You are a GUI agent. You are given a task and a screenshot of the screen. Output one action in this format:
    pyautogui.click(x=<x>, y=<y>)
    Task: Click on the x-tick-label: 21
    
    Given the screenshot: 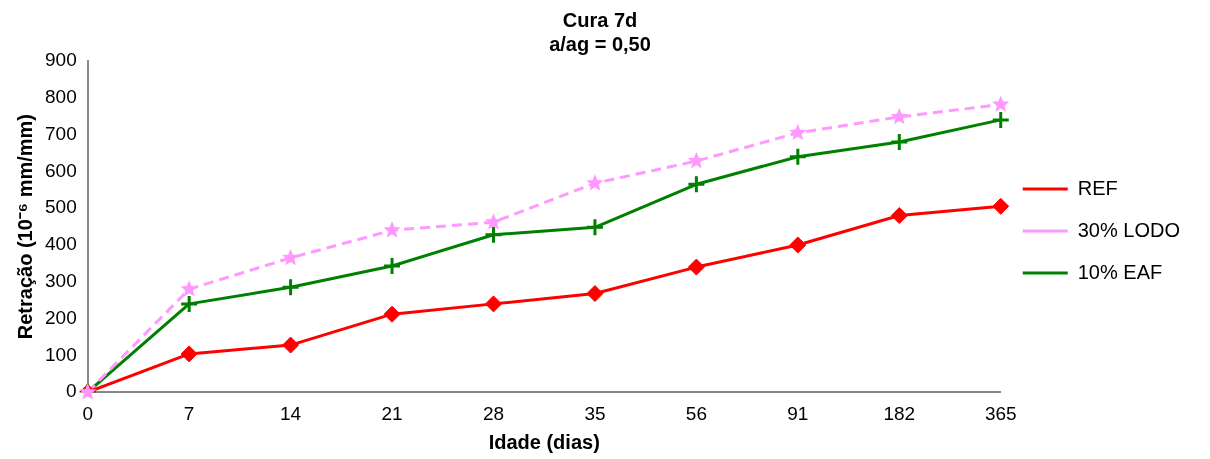 What is the action you would take?
    pyautogui.click(x=392, y=413)
    